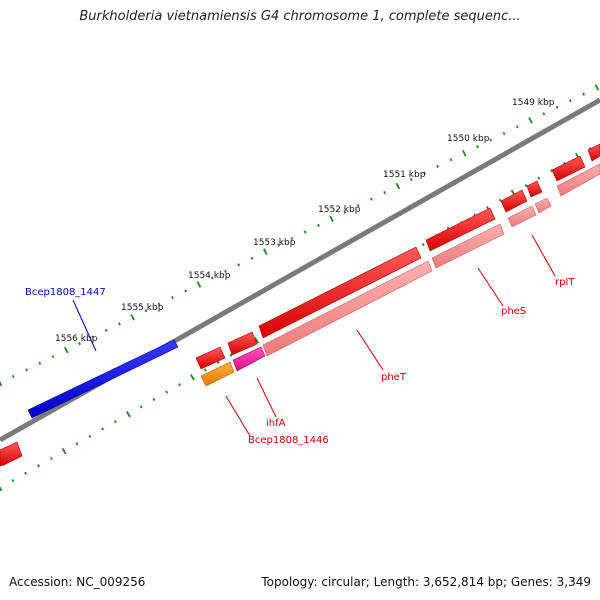 This screenshot has height=600, width=600. I want to click on gene-right, so click(578, 180).